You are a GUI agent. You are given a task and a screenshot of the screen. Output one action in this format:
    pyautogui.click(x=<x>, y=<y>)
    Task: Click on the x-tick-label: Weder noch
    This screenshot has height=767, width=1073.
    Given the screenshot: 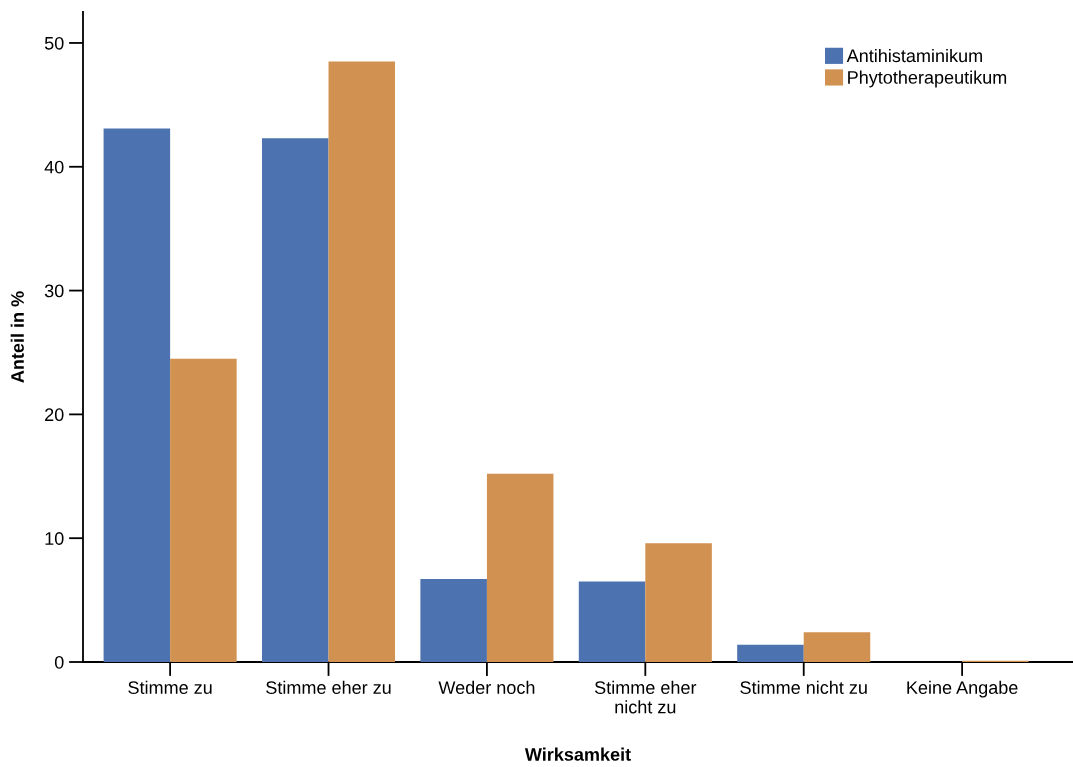 What is the action you would take?
    pyautogui.click(x=486, y=687)
    